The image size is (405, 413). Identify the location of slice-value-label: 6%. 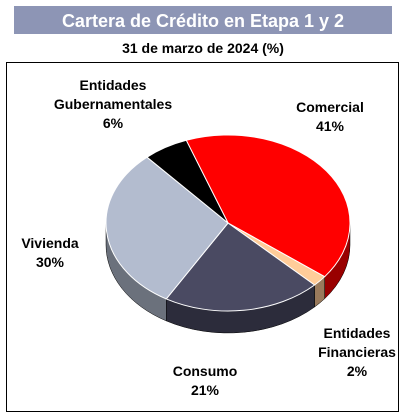
(113, 123).